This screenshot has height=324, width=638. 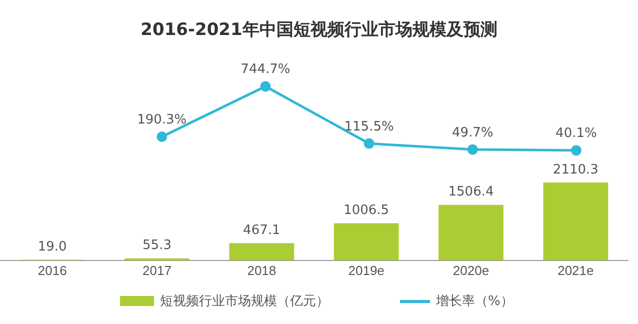 What do you see at coordinates (244, 301) in the screenshot?
I see `legend-label: 短视频行业市场规模（亿元）` at bounding box center [244, 301].